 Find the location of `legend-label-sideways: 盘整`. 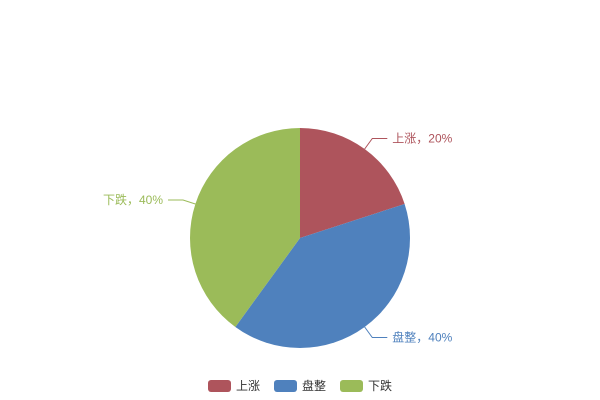

legend-label-sideways: 盘整 is located at coordinates (313, 386).